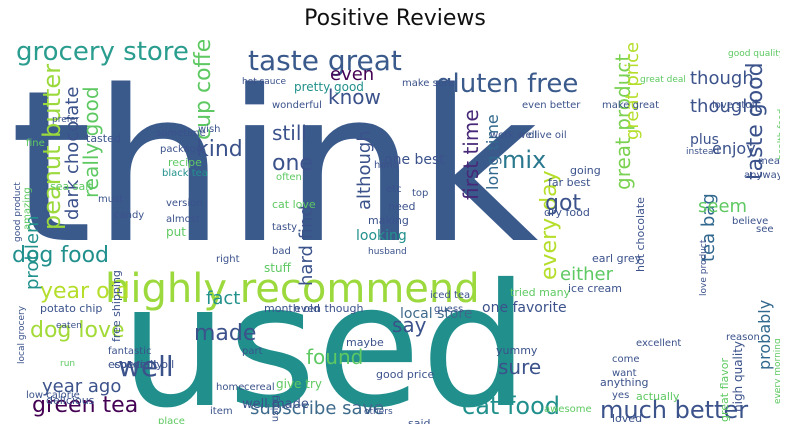 The image size is (790, 432). I want to click on word-want: want, so click(624, 373).